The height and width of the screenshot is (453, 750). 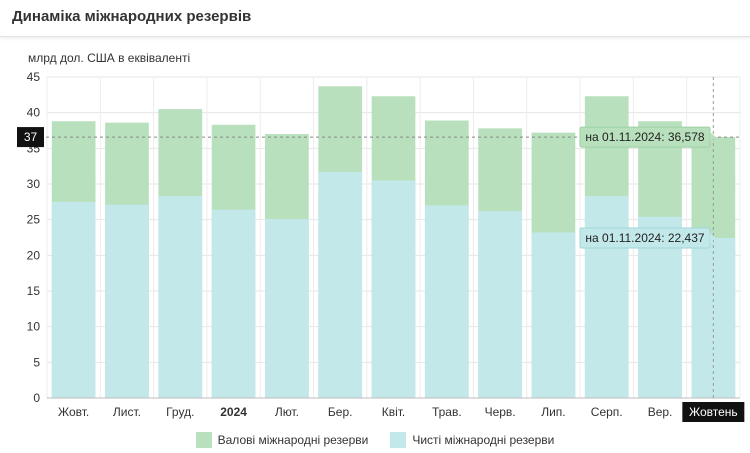 I want to click on y-tick-label: 45, so click(x=34, y=77).